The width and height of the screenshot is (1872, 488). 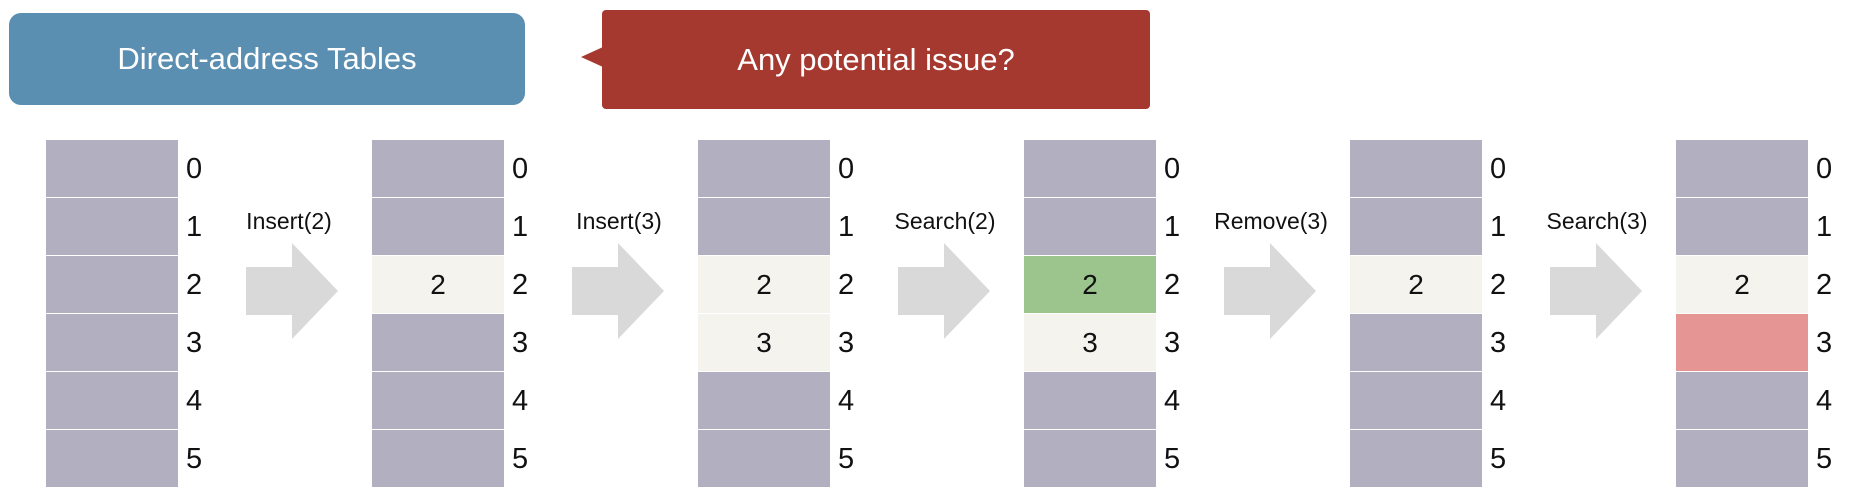 What do you see at coordinates (1597, 221) in the screenshot?
I see `operation-label: Search(3)` at bounding box center [1597, 221].